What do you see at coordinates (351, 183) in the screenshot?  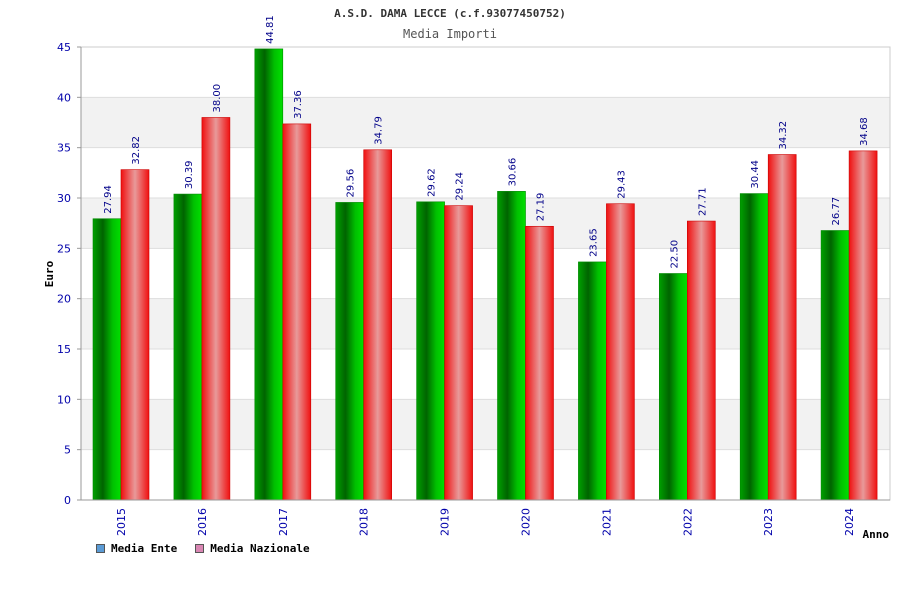 I see `data-label: 29.56` at bounding box center [351, 183].